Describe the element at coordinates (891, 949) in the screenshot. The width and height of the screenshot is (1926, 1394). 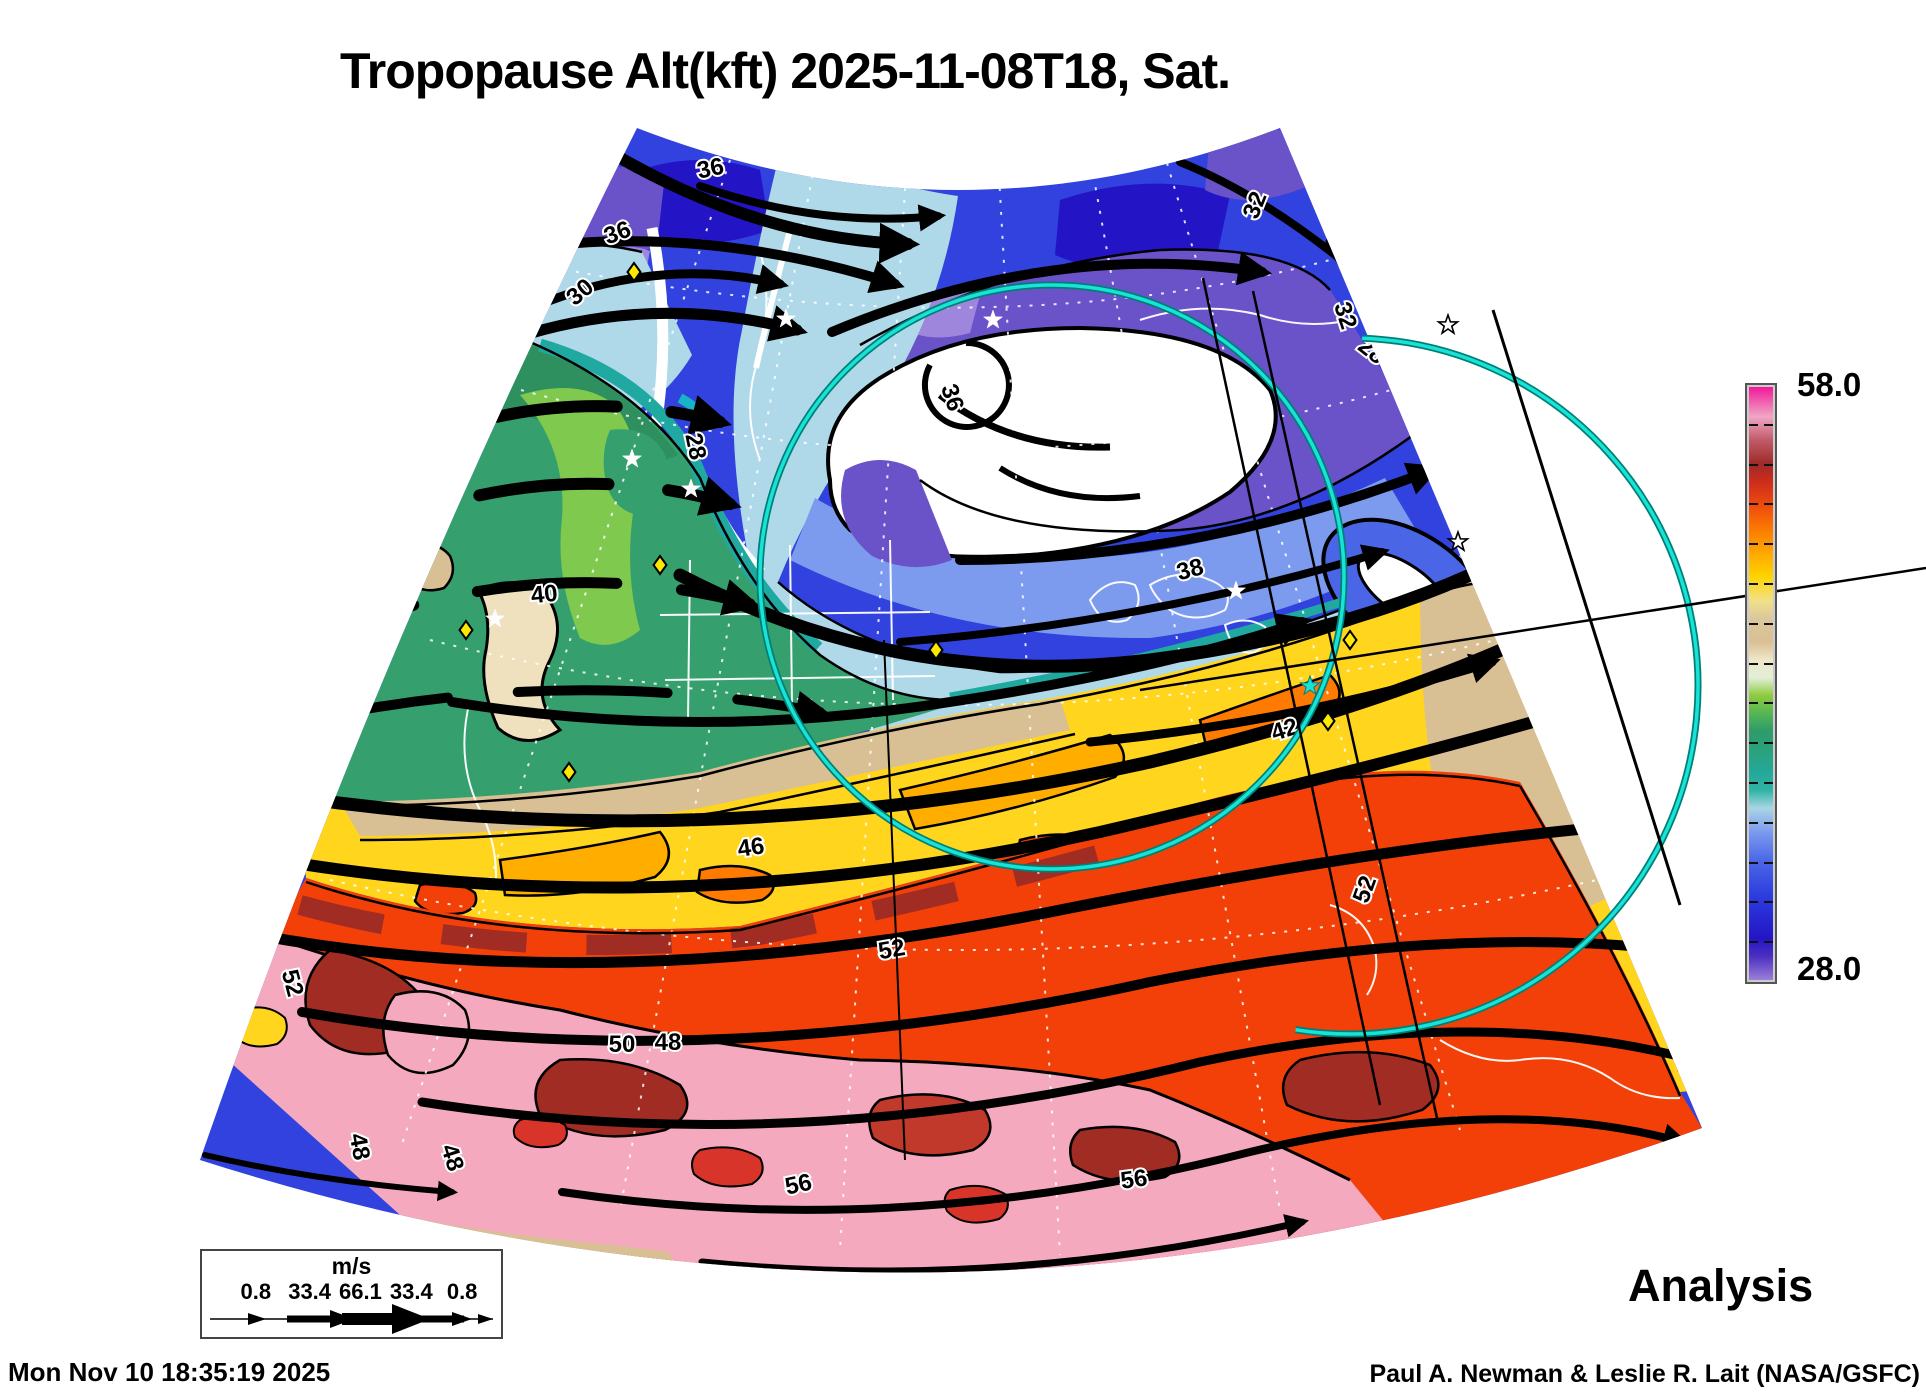
I see `contour-label: 52` at that location.